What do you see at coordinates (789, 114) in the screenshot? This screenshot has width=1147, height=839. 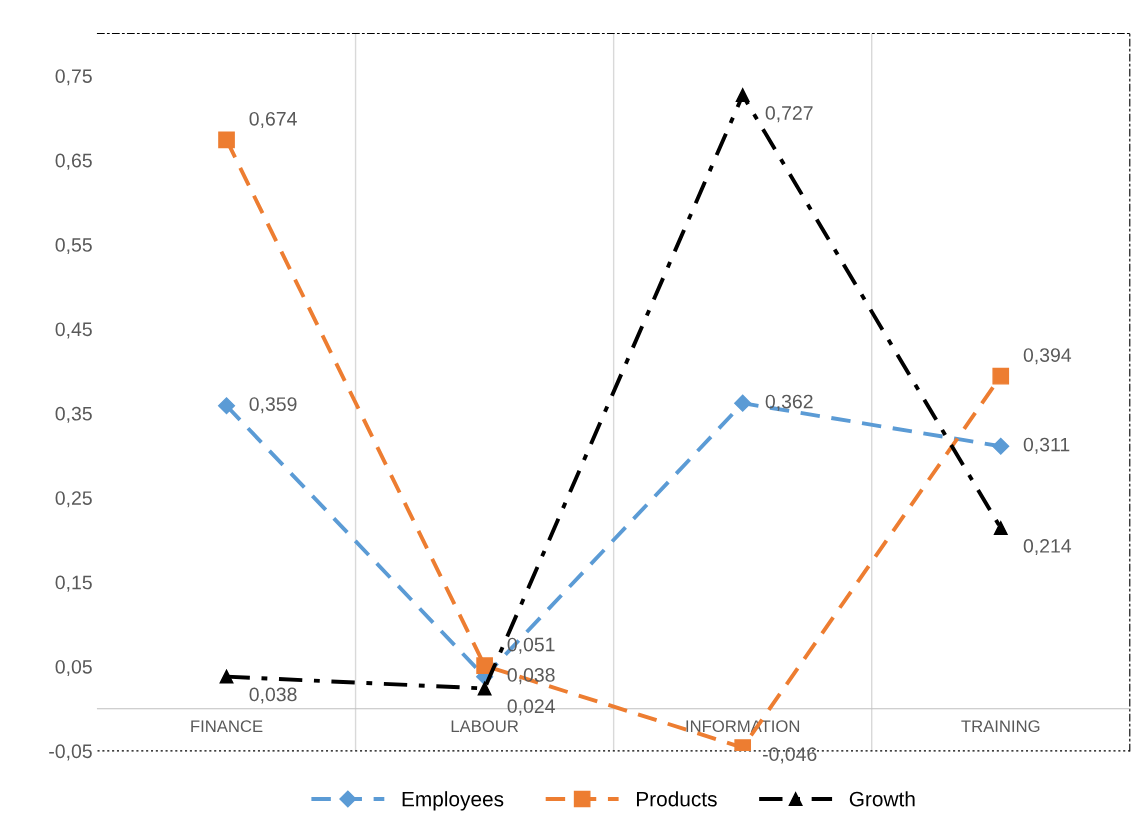 I see `data-label: 0,727` at bounding box center [789, 114].